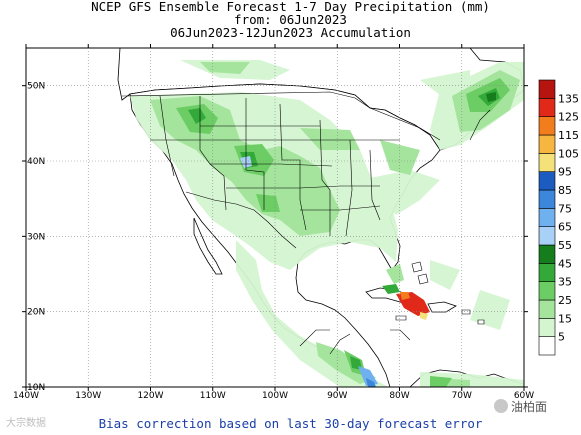 This screenshot has height=435, width=581. Describe the element at coordinates (529, 407) in the screenshot. I see `watermark-right: 油柏面` at that location.